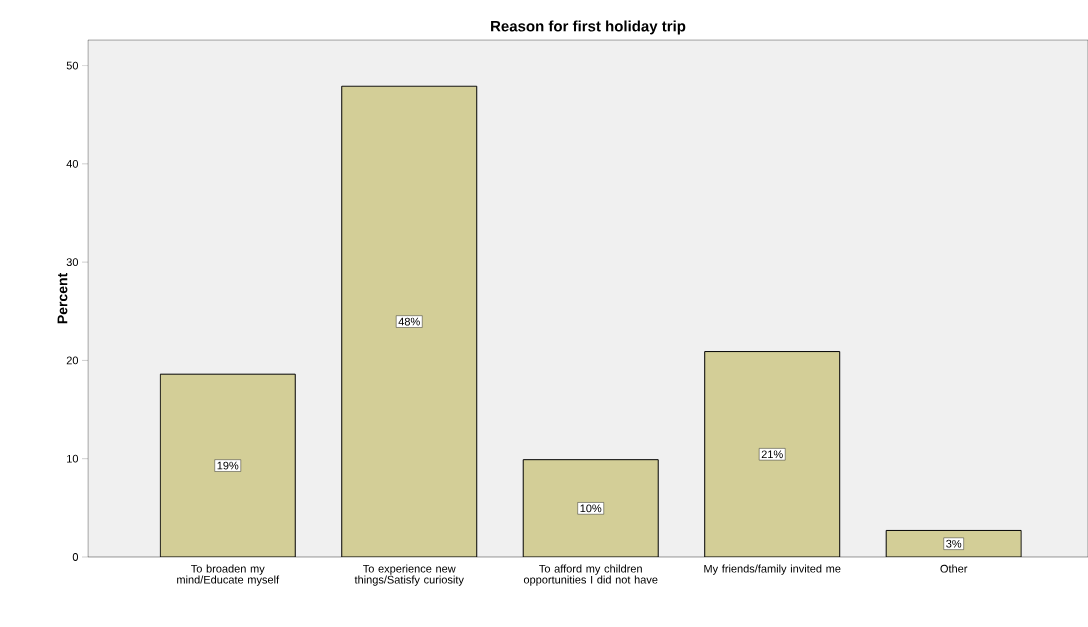  I want to click on data-label: 19%, so click(228, 465).